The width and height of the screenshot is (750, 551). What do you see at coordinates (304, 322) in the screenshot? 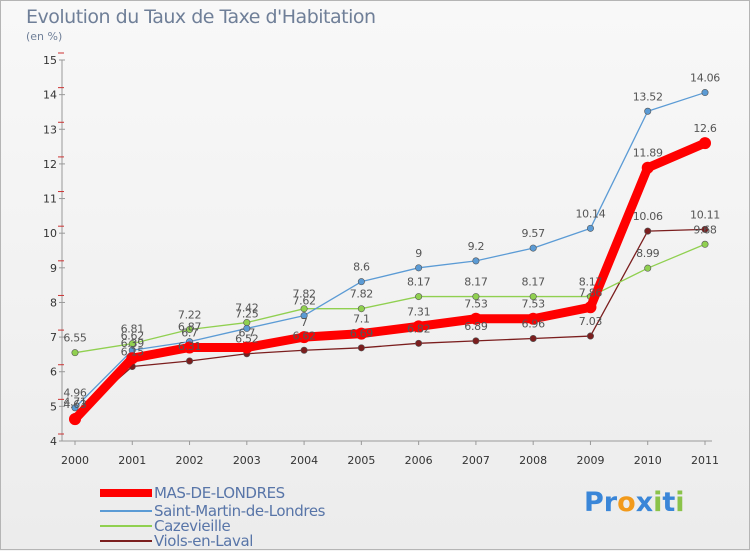
I see `data-label: 7` at bounding box center [304, 322].